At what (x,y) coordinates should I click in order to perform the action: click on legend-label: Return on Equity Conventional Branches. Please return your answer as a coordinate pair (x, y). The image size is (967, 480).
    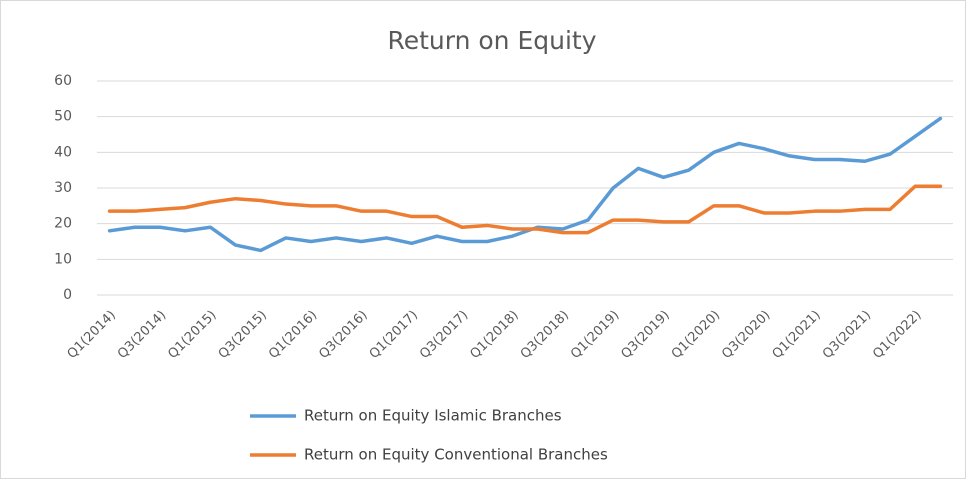
    Looking at the image, I should click on (456, 455).